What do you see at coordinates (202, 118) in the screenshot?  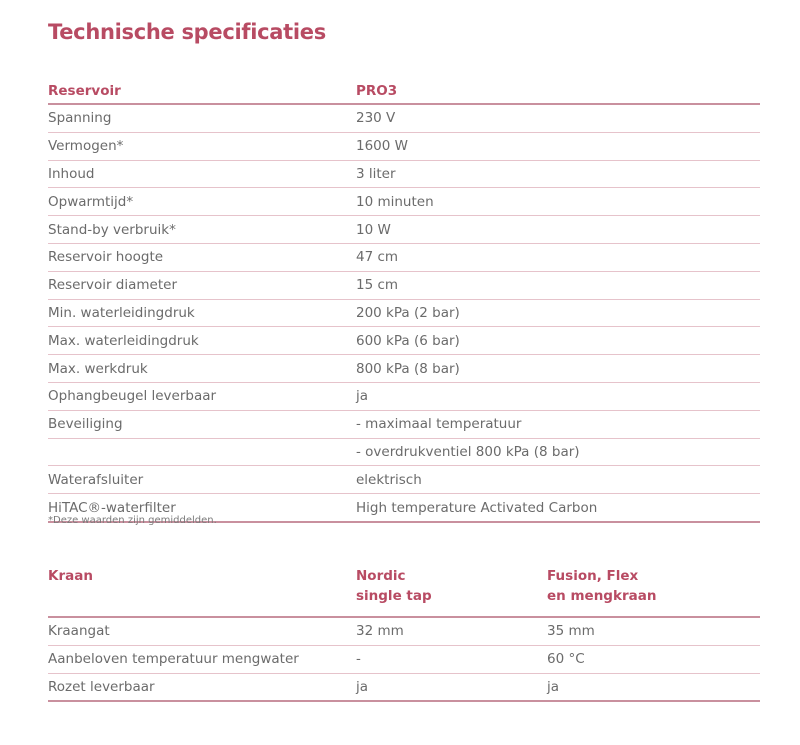 I see `table-cell: Spanning` at bounding box center [202, 118].